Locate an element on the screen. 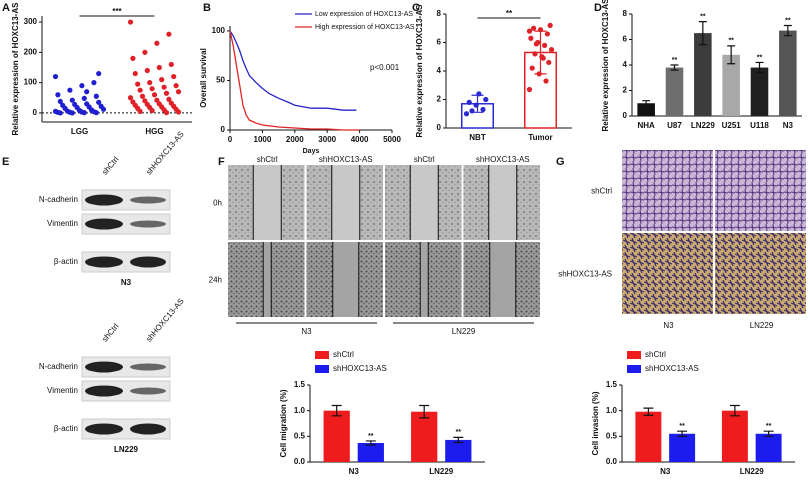 This screenshot has height=480, width=810. y-tick-label: 200 is located at coordinates (31, 51).